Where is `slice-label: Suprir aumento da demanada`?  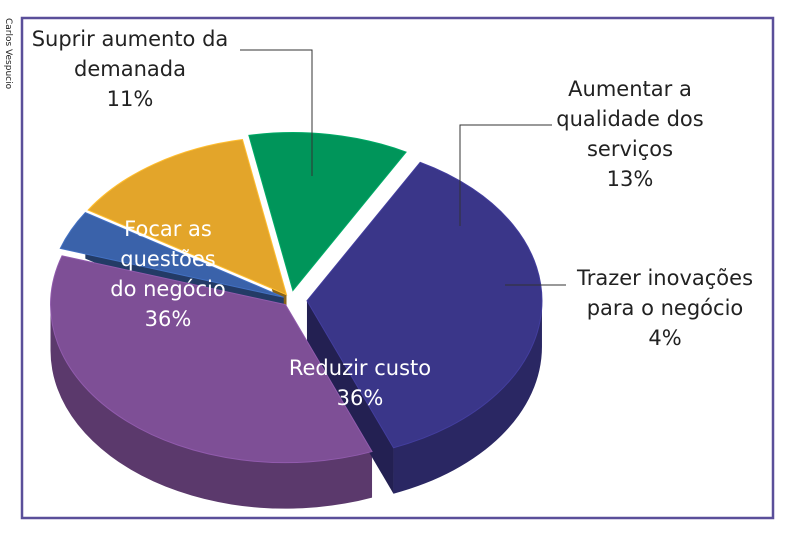
slice-label: Suprir aumento da demanada is located at coordinates (130, 54).